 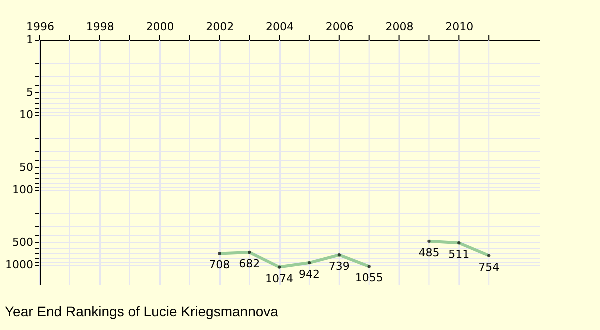 What do you see at coordinates (27, 115) in the screenshot?
I see `y-tick-label: 10` at bounding box center [27, 115].